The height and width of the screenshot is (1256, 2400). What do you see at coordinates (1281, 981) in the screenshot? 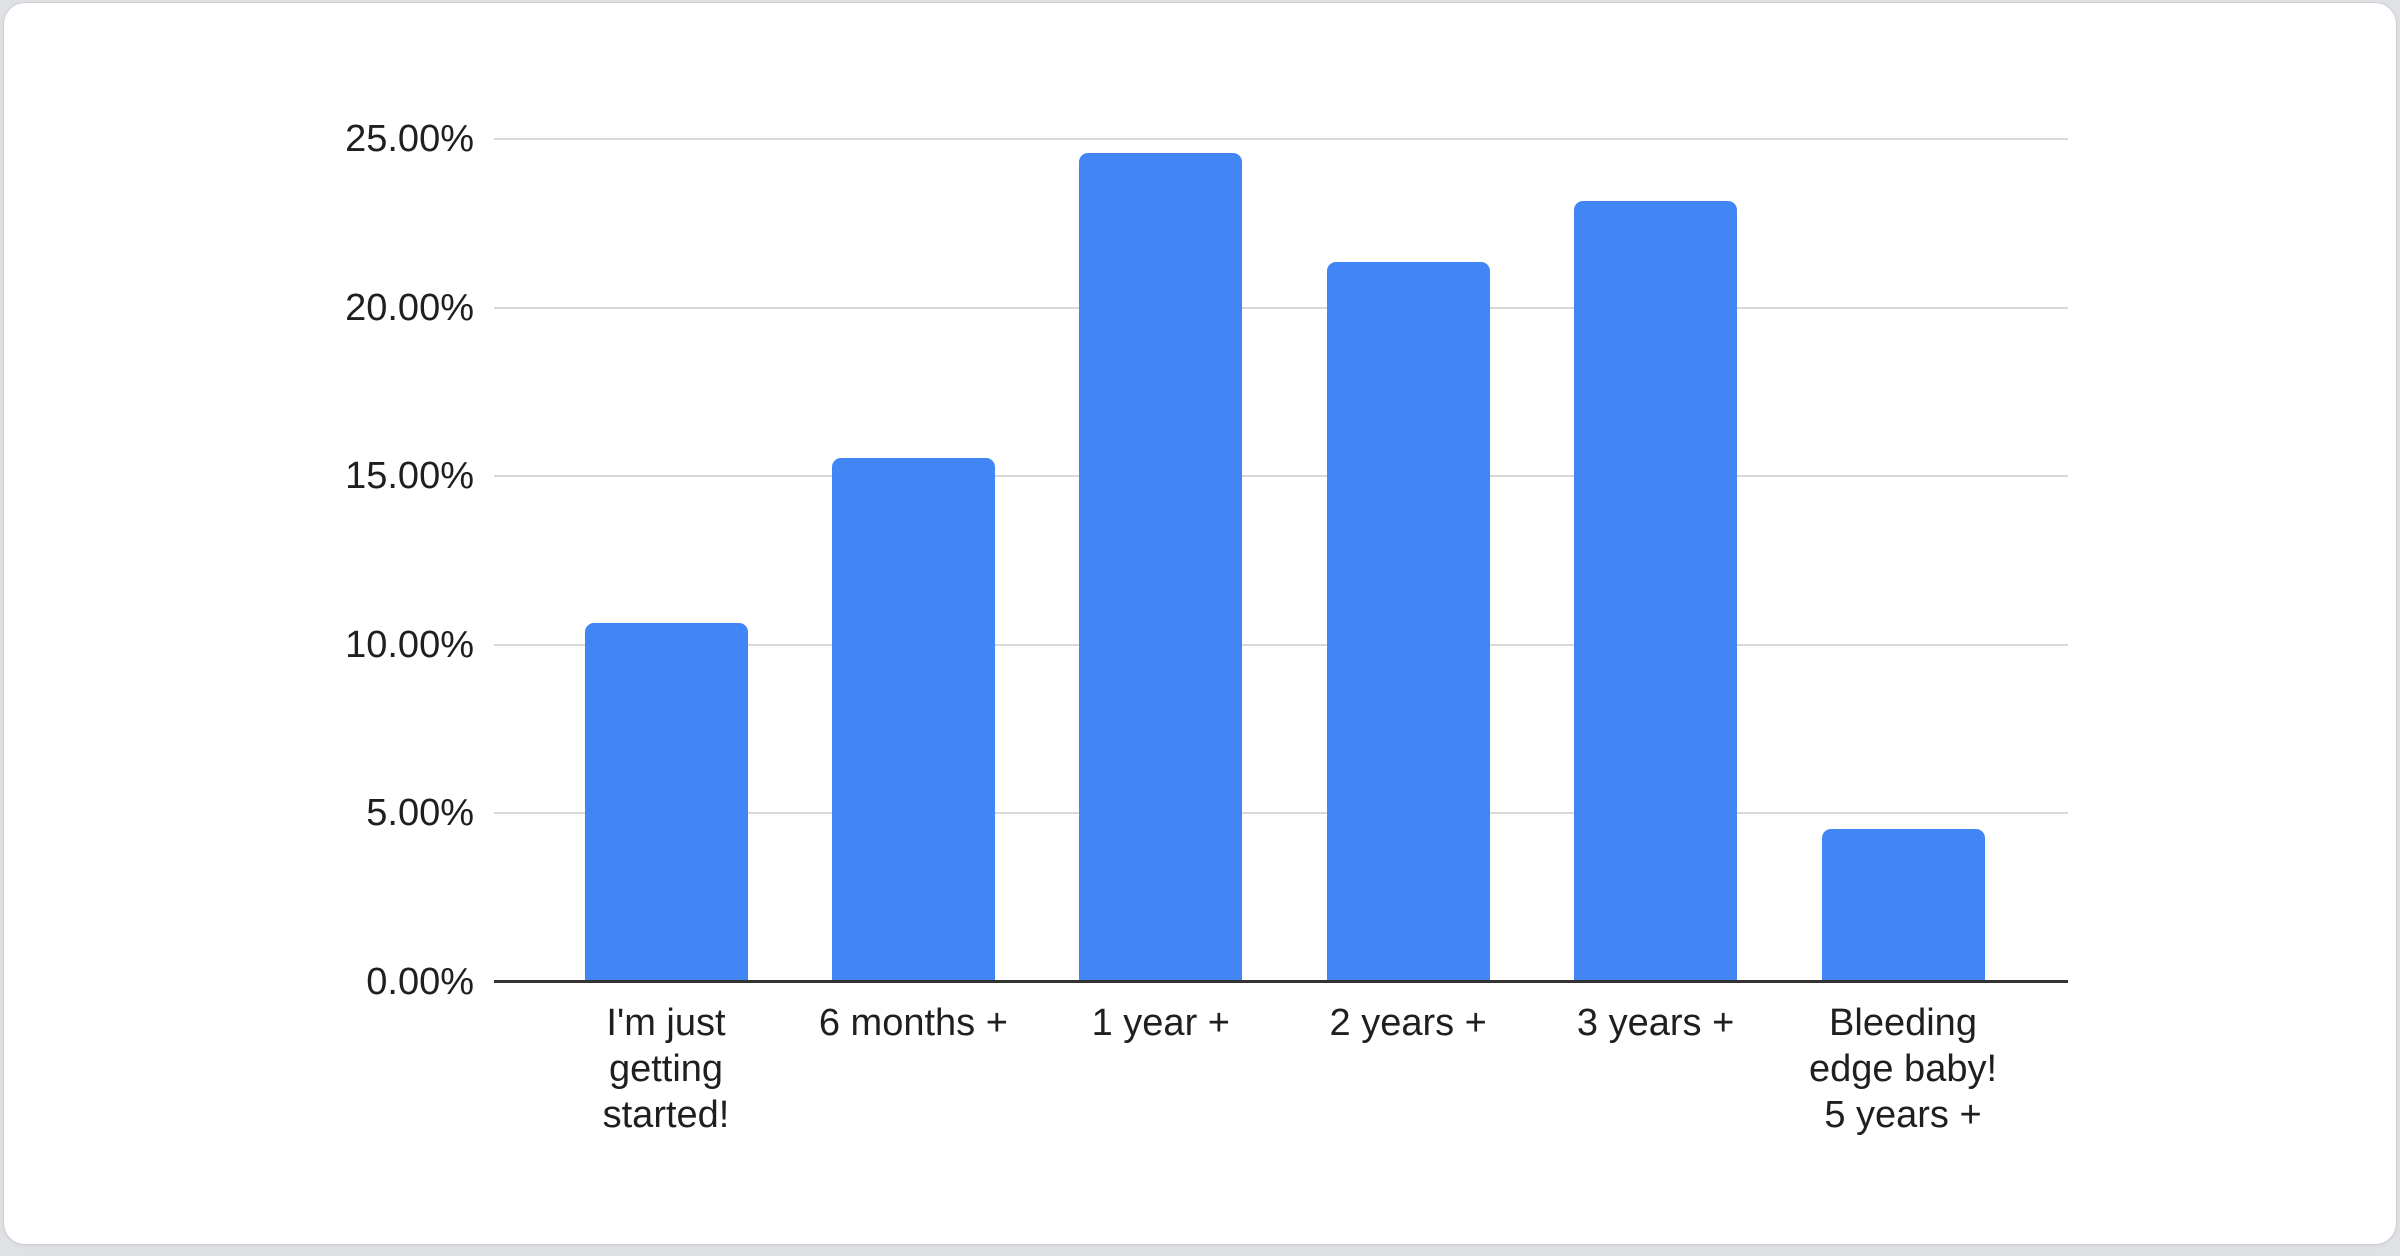
I see `x-axis-line` at bounding box center [1281, 981].